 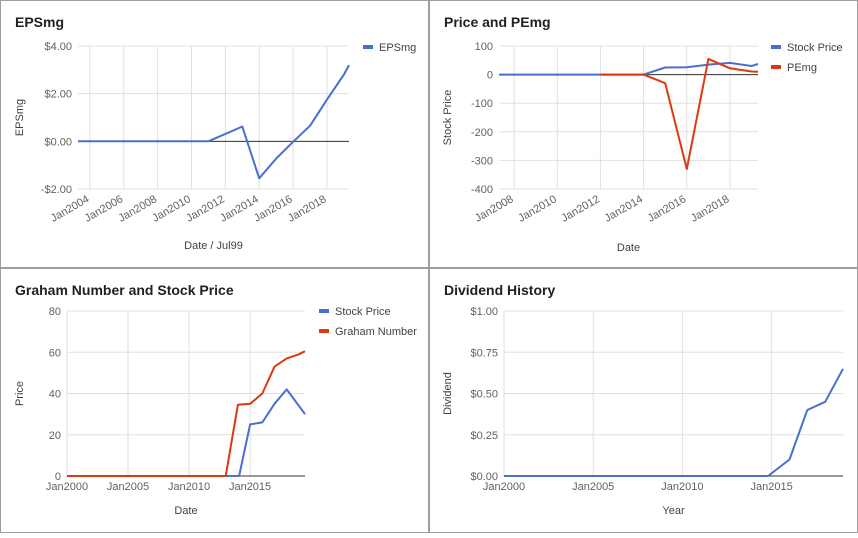 What do you see at coordinates (55, 395) in the screenshot?
I see `y-tick-label: 40` at bounding box center [55, 395].